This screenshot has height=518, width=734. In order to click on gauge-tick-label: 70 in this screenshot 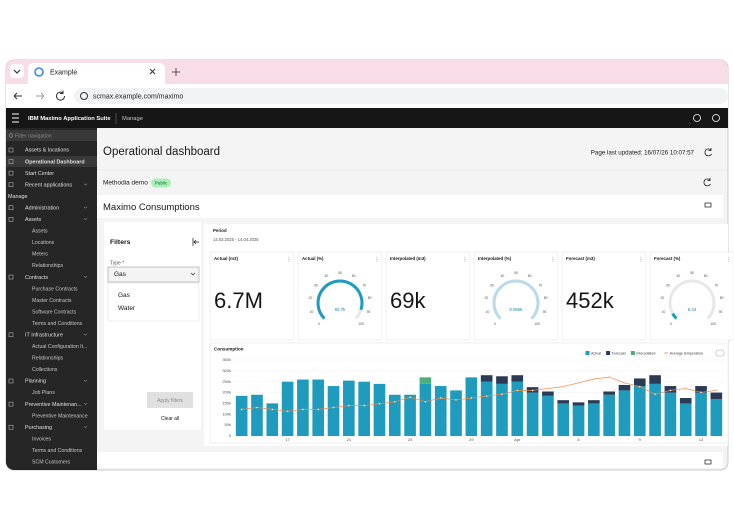, I will do `click(716, 285)`.